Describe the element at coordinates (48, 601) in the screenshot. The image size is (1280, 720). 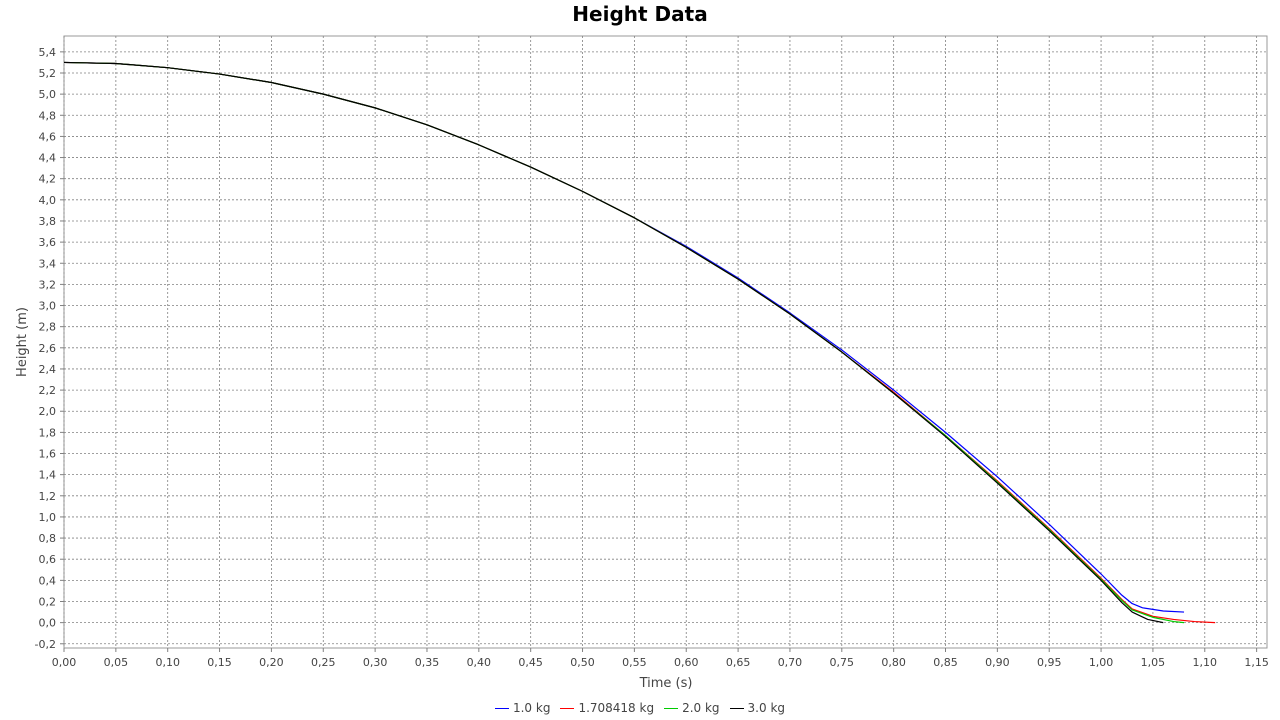
I see `y-tick-label: 0,2` at that location.